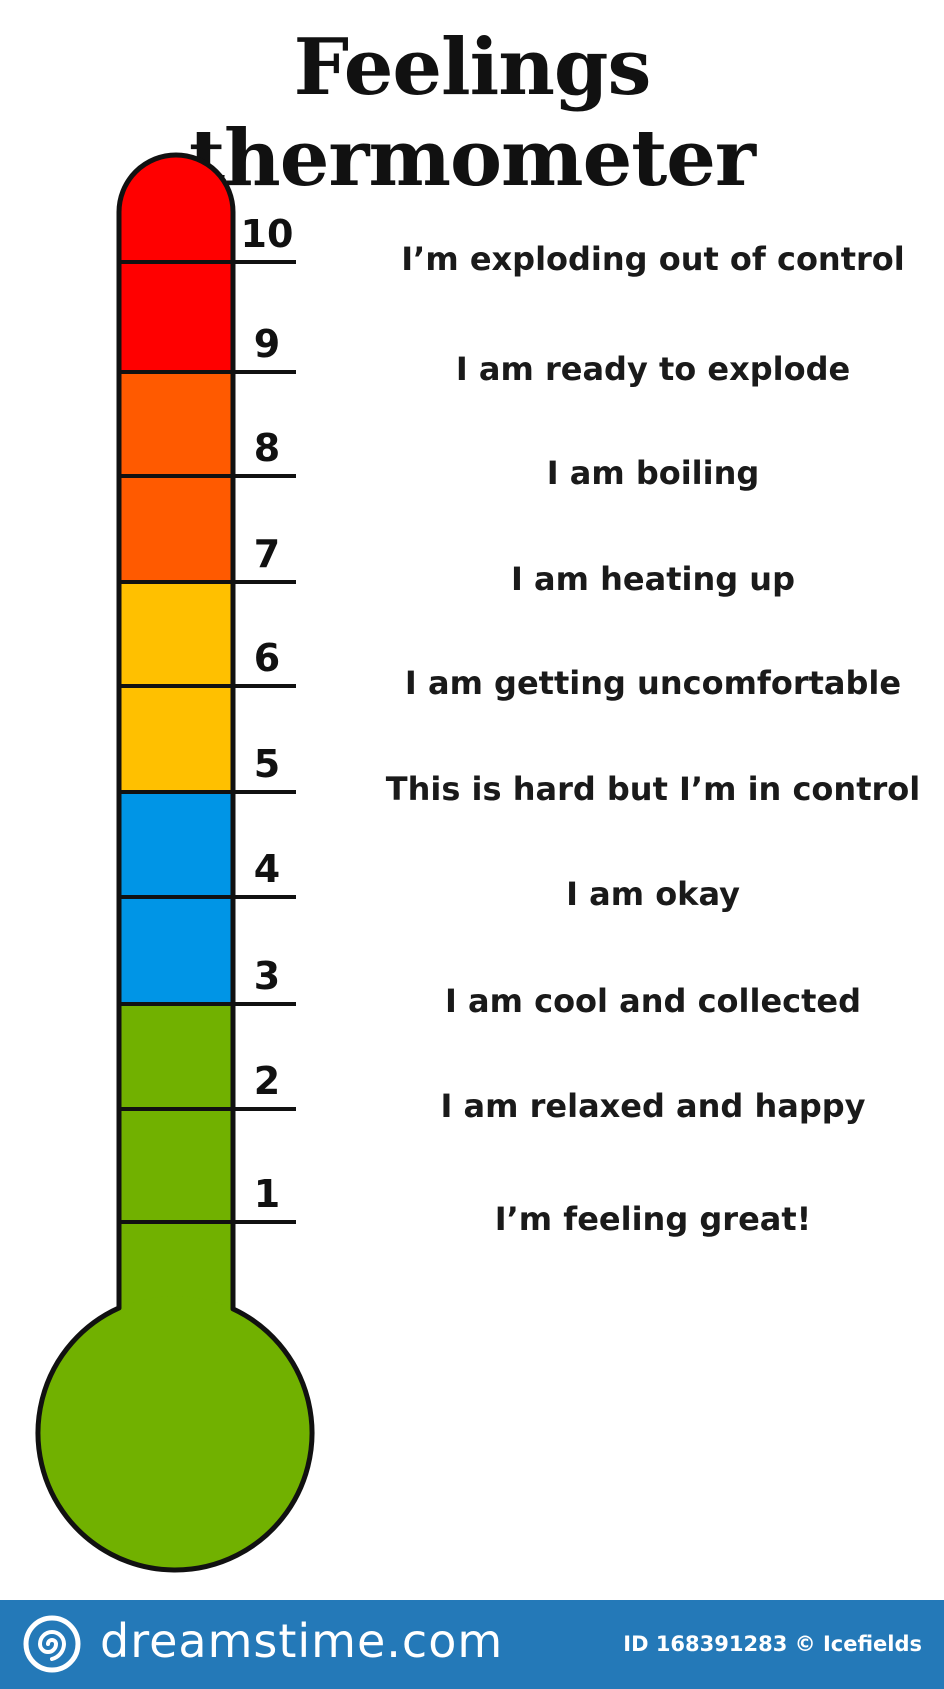 This screenshot has width=944, height=1689. Describe the element at coordinates (653, 473) in the screenshot. I see `level-description-8: I am boiling` at that location.